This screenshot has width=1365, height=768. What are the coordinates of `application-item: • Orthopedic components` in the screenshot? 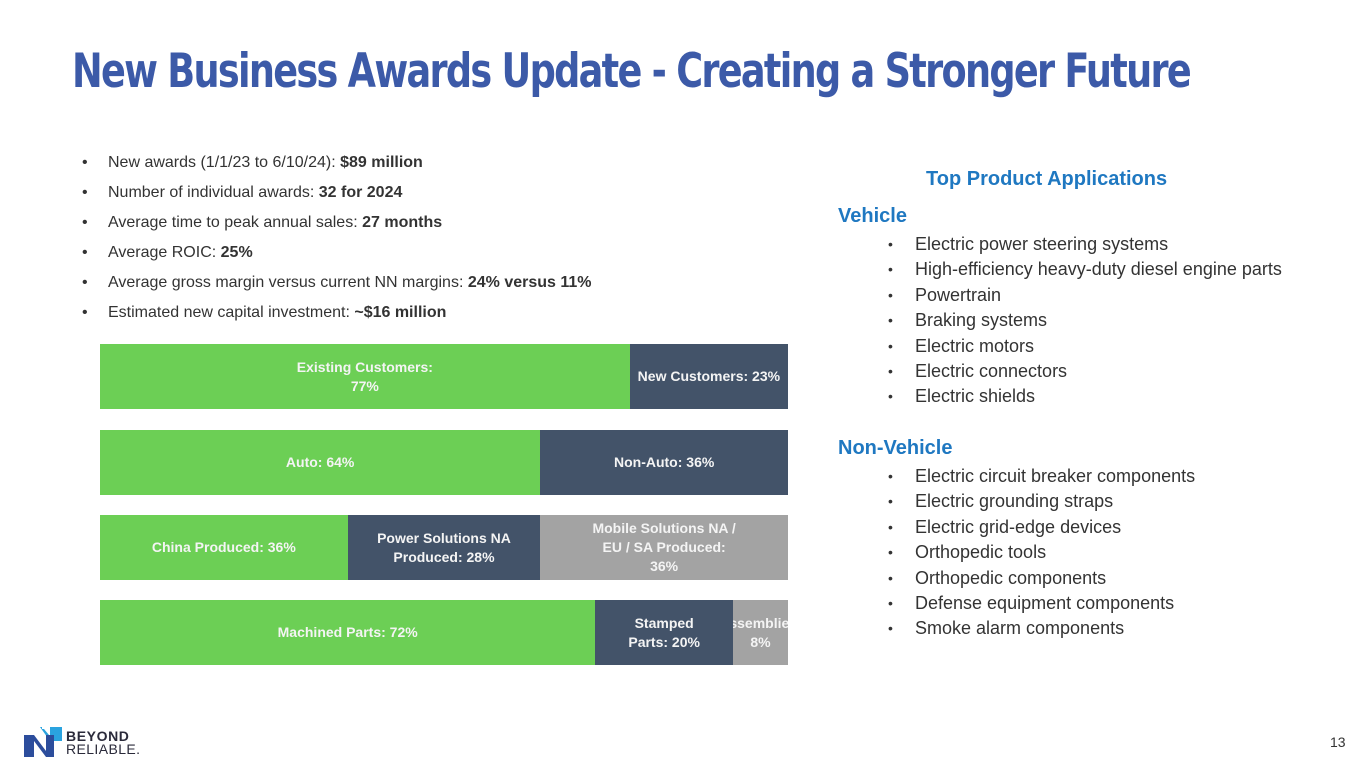 It's located at (1041, 578).